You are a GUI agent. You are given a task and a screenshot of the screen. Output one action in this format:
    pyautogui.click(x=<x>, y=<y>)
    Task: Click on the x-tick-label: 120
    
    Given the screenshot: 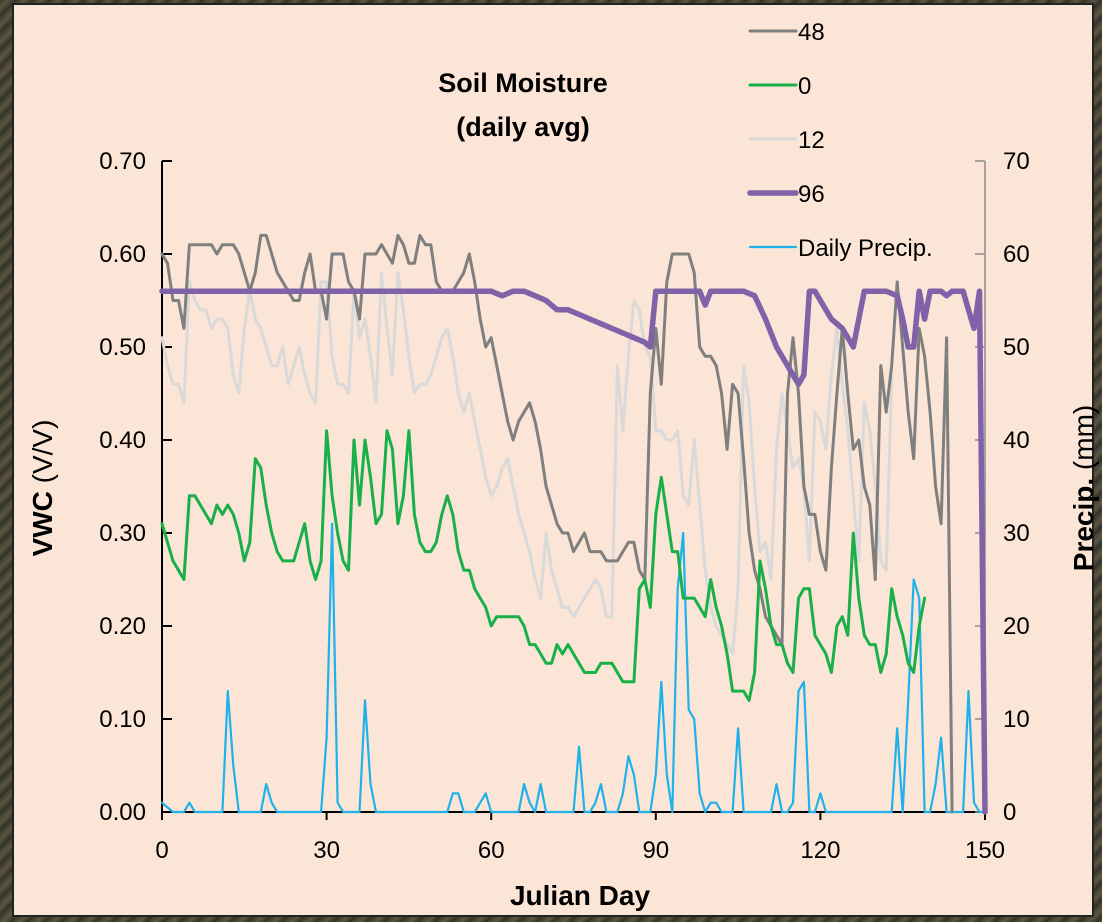 What is the action you would take?
    pyautogui.click(x=820, y=850)
    